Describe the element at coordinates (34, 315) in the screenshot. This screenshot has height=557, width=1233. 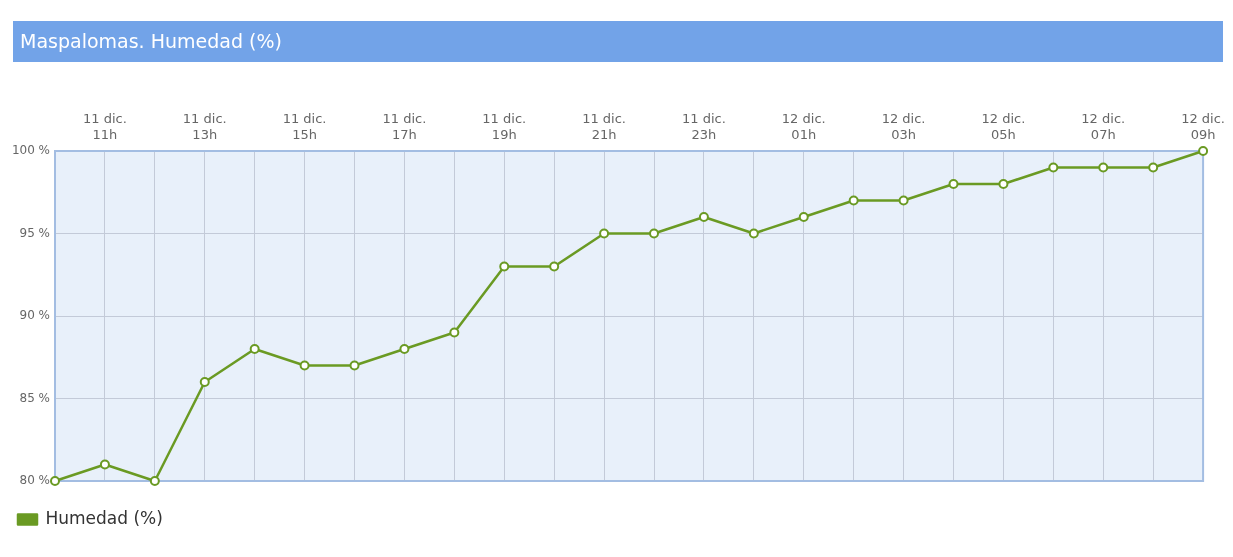
I see `y-tick-label: 90 %` at that location.